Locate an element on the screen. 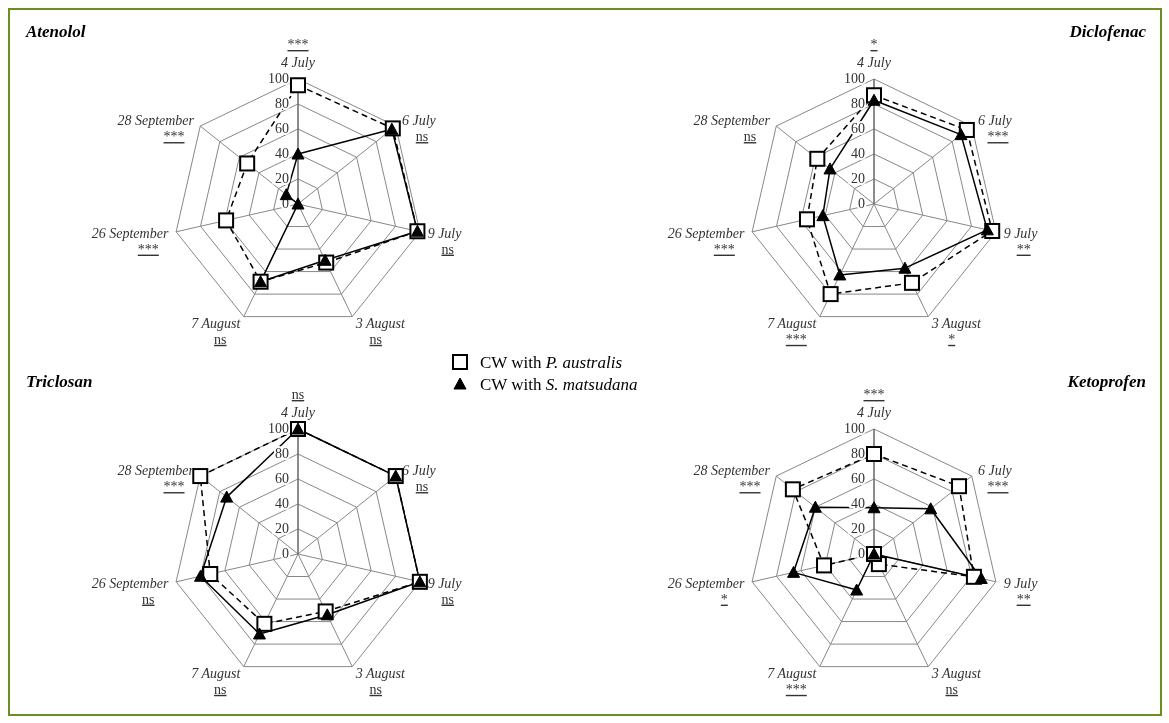  legend-label: CW with P. australis is located at coordinates (551, 362).